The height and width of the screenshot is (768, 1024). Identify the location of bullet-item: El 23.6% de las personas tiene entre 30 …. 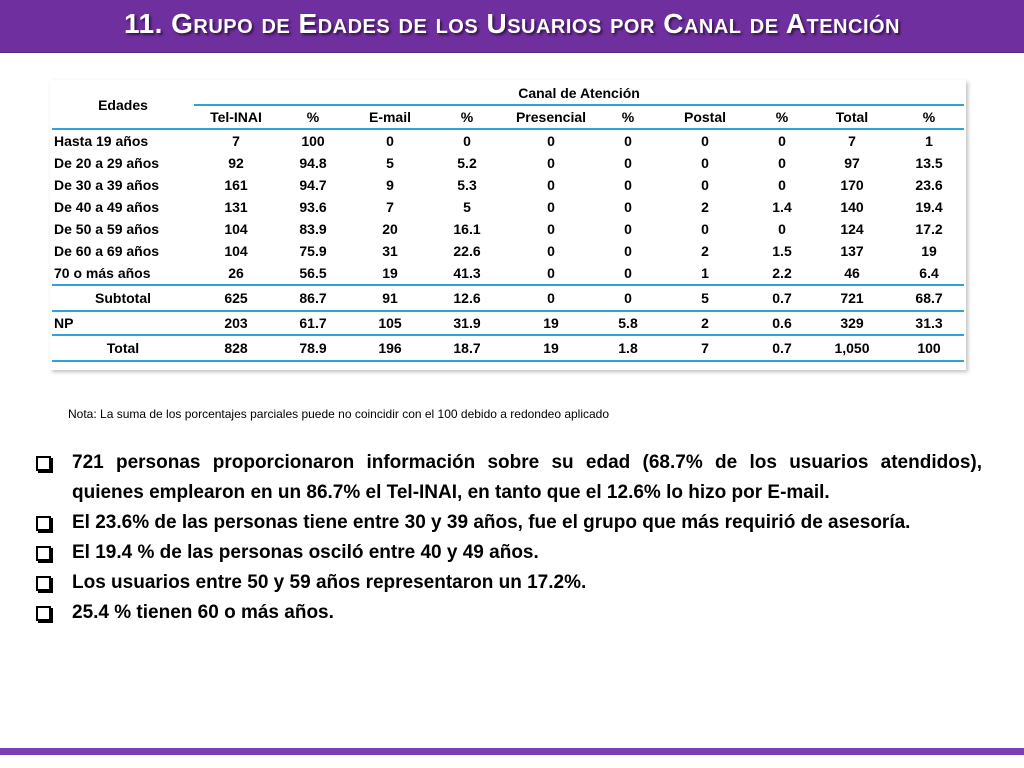
(509, 523).